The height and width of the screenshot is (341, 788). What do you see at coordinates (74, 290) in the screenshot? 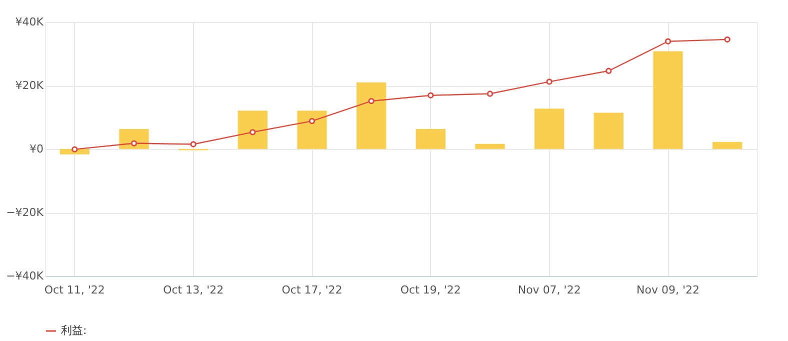
I see `x-tick-label: Oct 11, '22` at bounding box center [74, 290].